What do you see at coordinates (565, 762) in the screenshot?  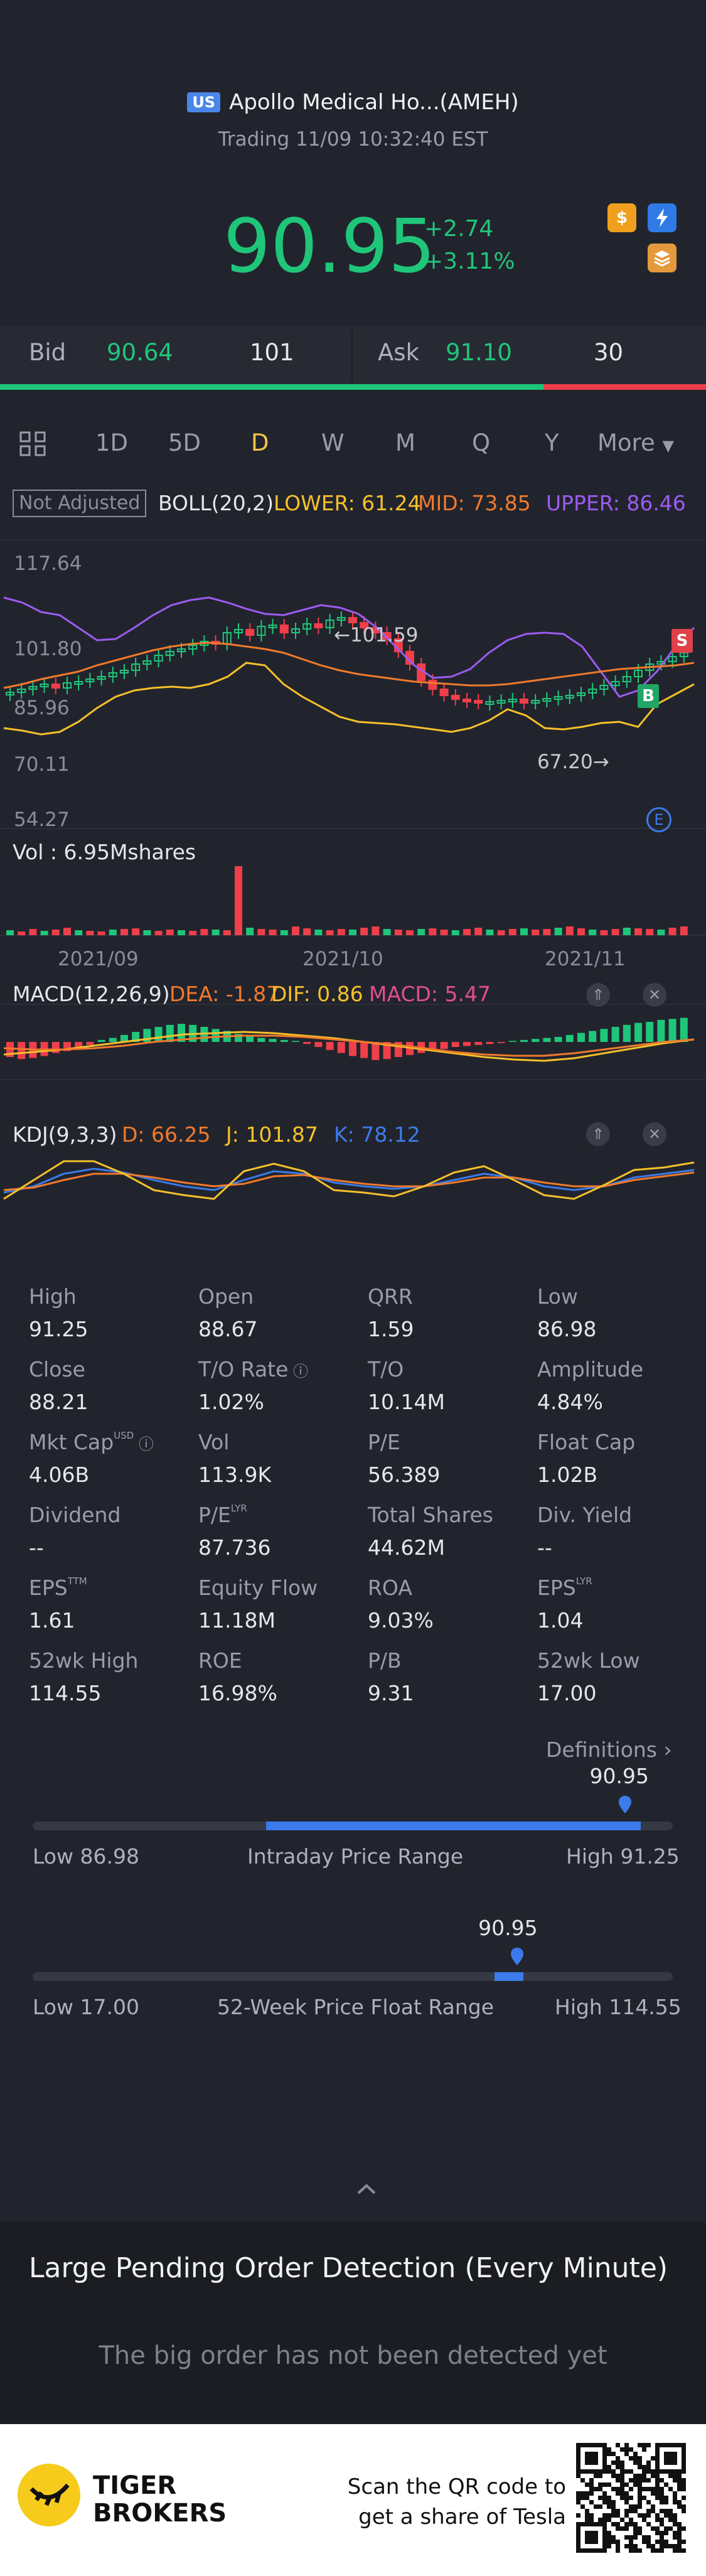 I see `low-marker-value: 67.20` at bounding box center [565, 762].